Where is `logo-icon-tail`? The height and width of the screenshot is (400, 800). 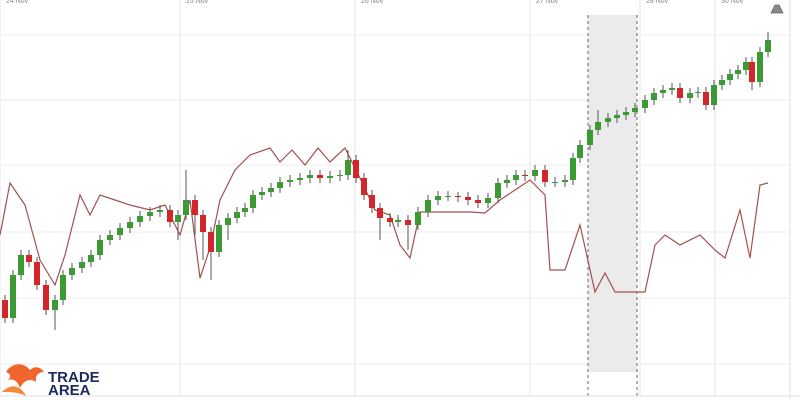
logo-icon-tail is located at coordinates (14, 391).